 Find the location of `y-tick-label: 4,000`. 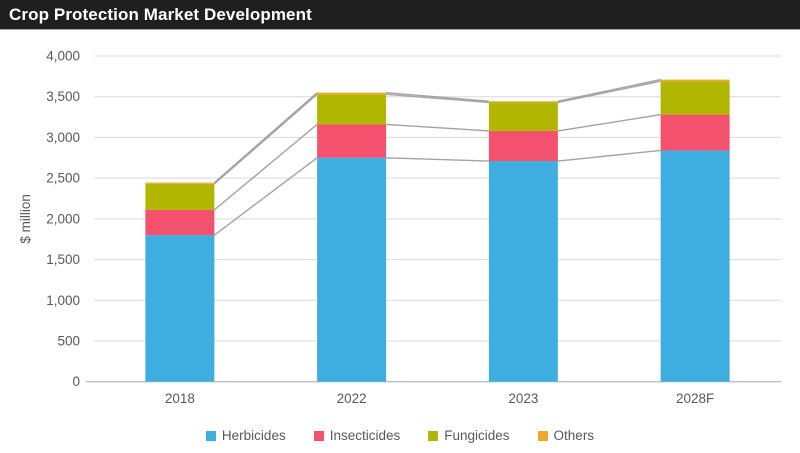

y-tick-label: 4,000 is located at coordinates (63, 56).